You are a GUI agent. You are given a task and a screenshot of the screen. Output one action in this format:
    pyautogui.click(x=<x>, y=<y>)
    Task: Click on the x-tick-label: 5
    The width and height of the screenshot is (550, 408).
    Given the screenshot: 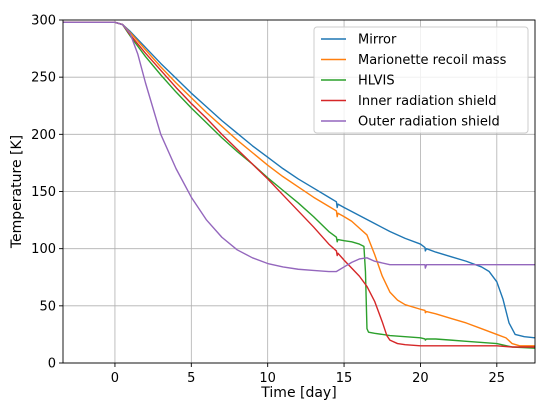 What is the action you would take?
    pyautogui.click(x=191, y=378)
    